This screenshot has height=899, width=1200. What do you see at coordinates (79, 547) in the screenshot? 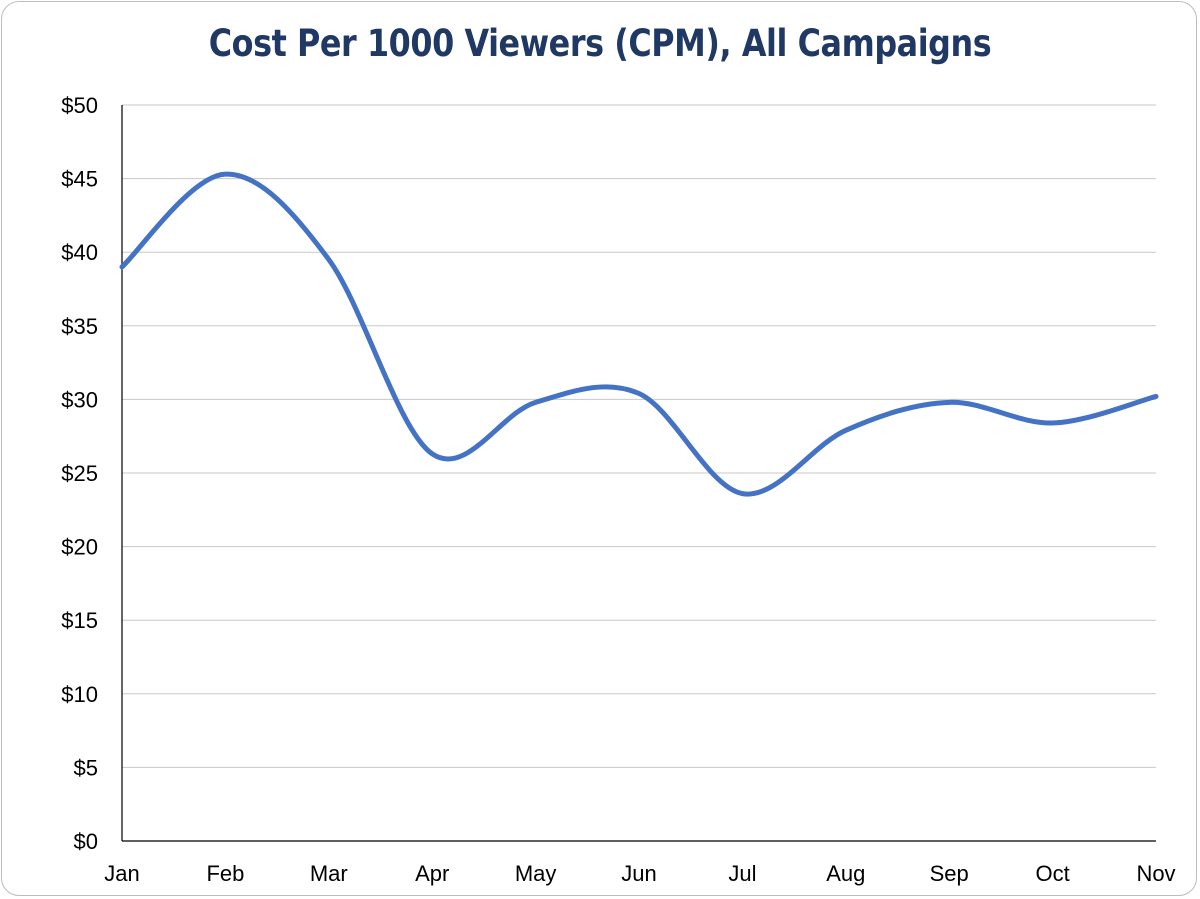
I see `y-tick-label: $20` at bounding box center [79, 547].